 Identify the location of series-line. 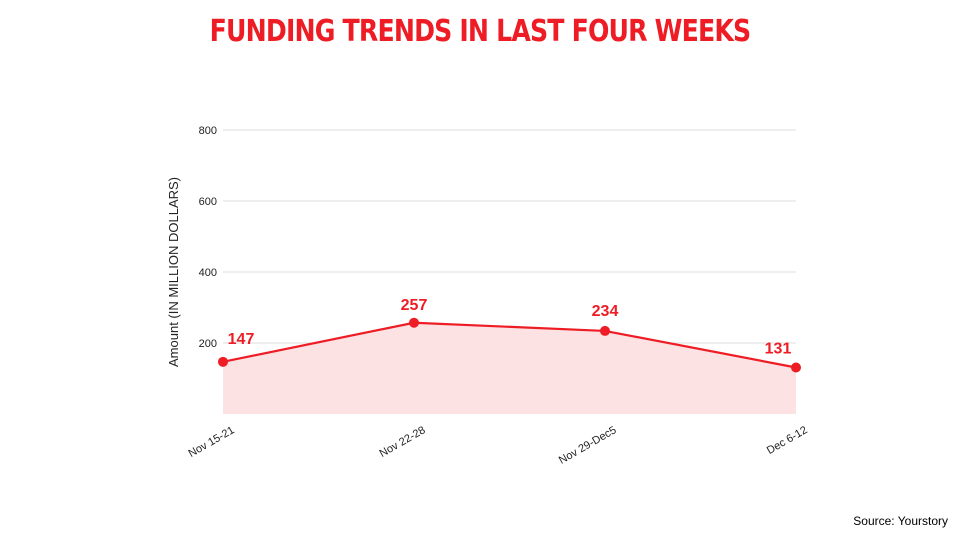
(509, 345).